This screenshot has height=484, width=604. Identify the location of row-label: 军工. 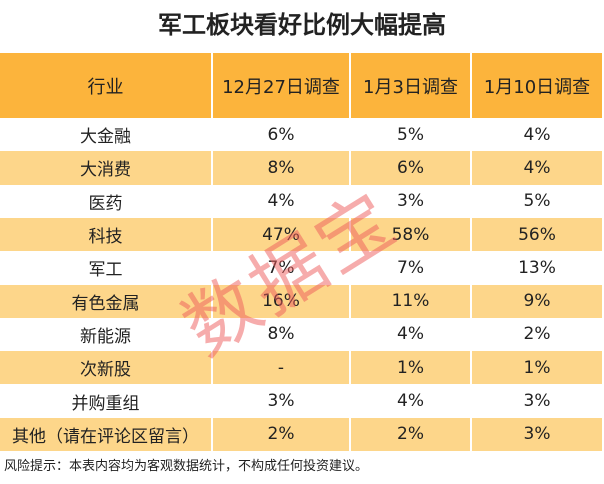
(106, 268).